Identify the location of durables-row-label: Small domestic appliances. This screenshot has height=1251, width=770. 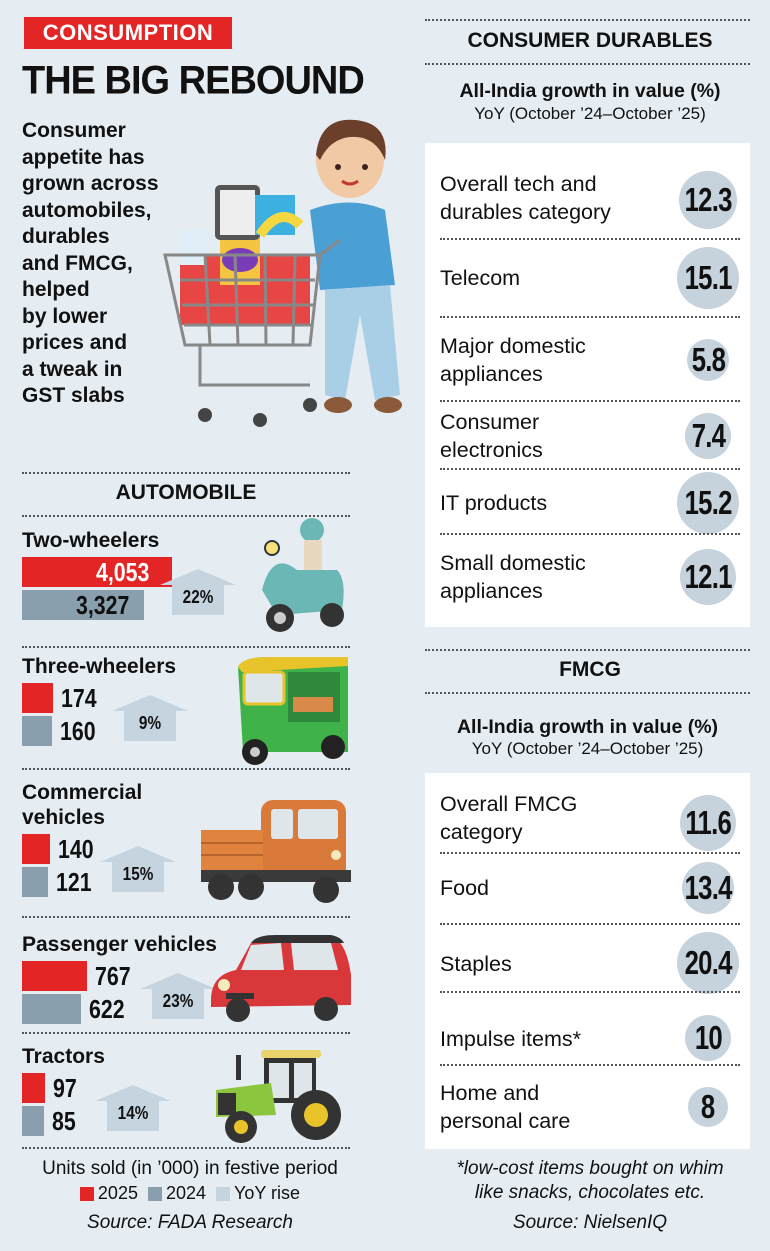
(513, 577).